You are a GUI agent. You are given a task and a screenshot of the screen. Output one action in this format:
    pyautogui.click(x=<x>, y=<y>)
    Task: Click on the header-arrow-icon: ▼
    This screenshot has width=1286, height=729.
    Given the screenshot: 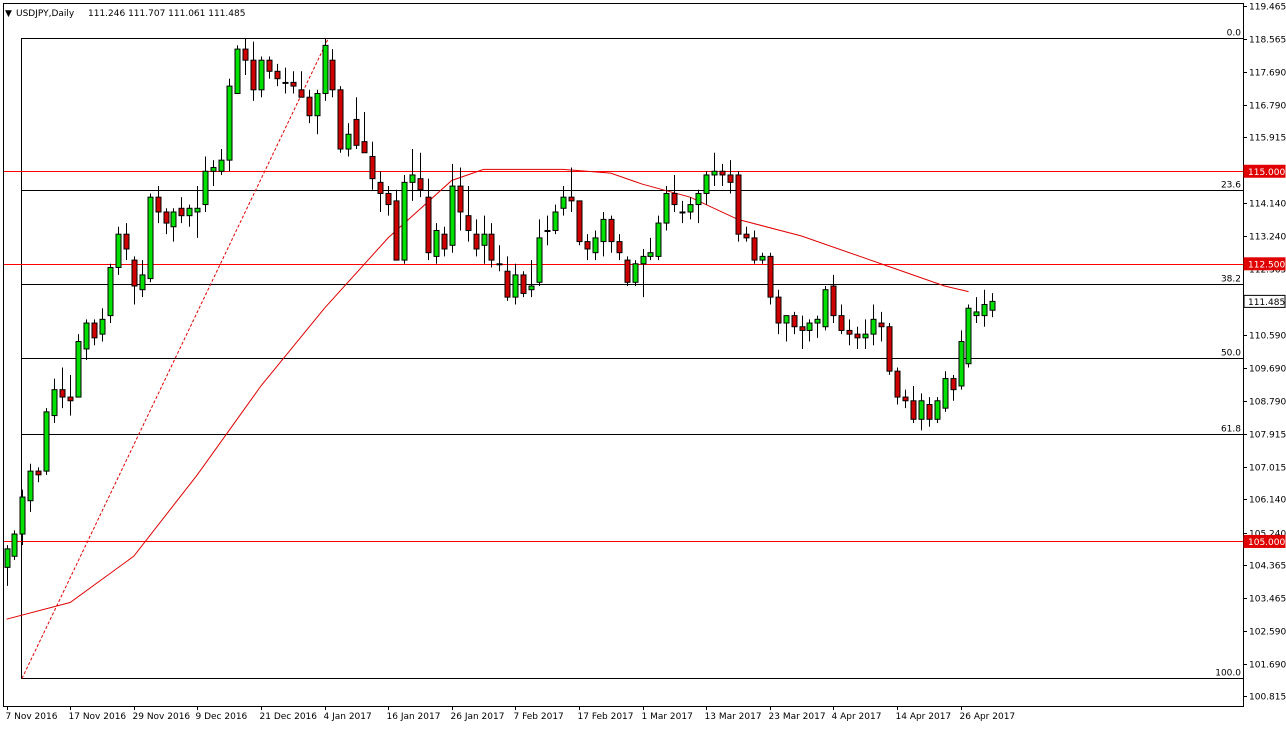 What is the action you would take?
    pyautogui.click(x=8, y=14)
    